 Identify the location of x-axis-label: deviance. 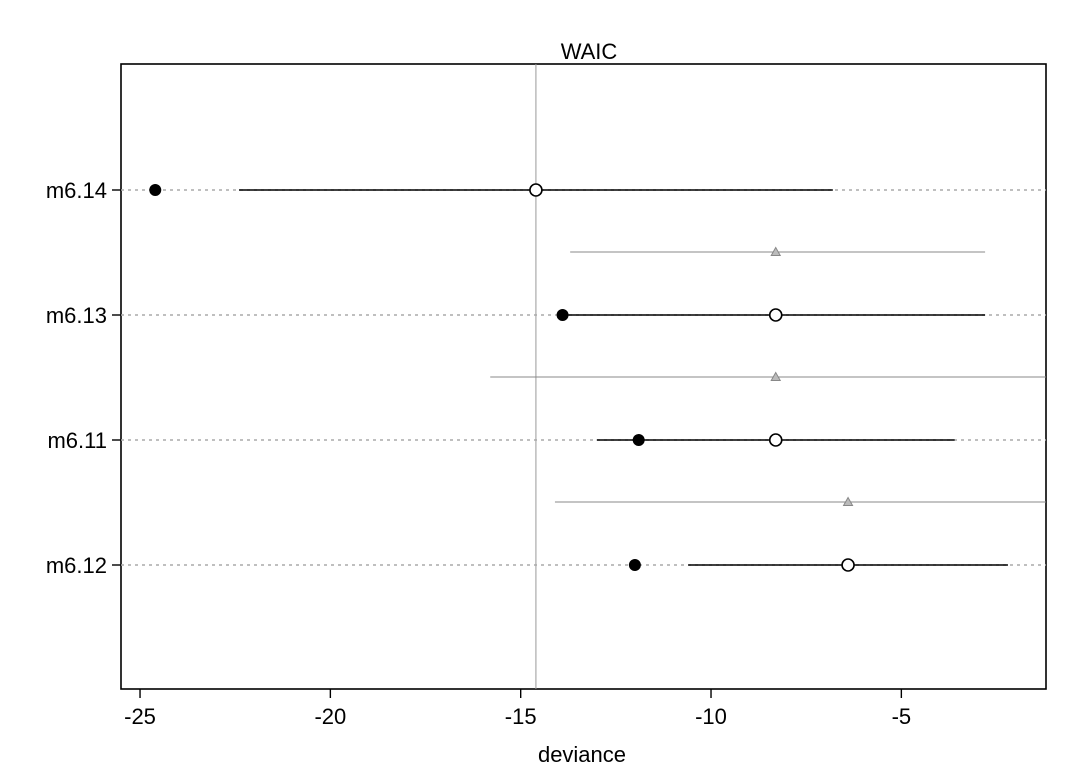
(582, 754).